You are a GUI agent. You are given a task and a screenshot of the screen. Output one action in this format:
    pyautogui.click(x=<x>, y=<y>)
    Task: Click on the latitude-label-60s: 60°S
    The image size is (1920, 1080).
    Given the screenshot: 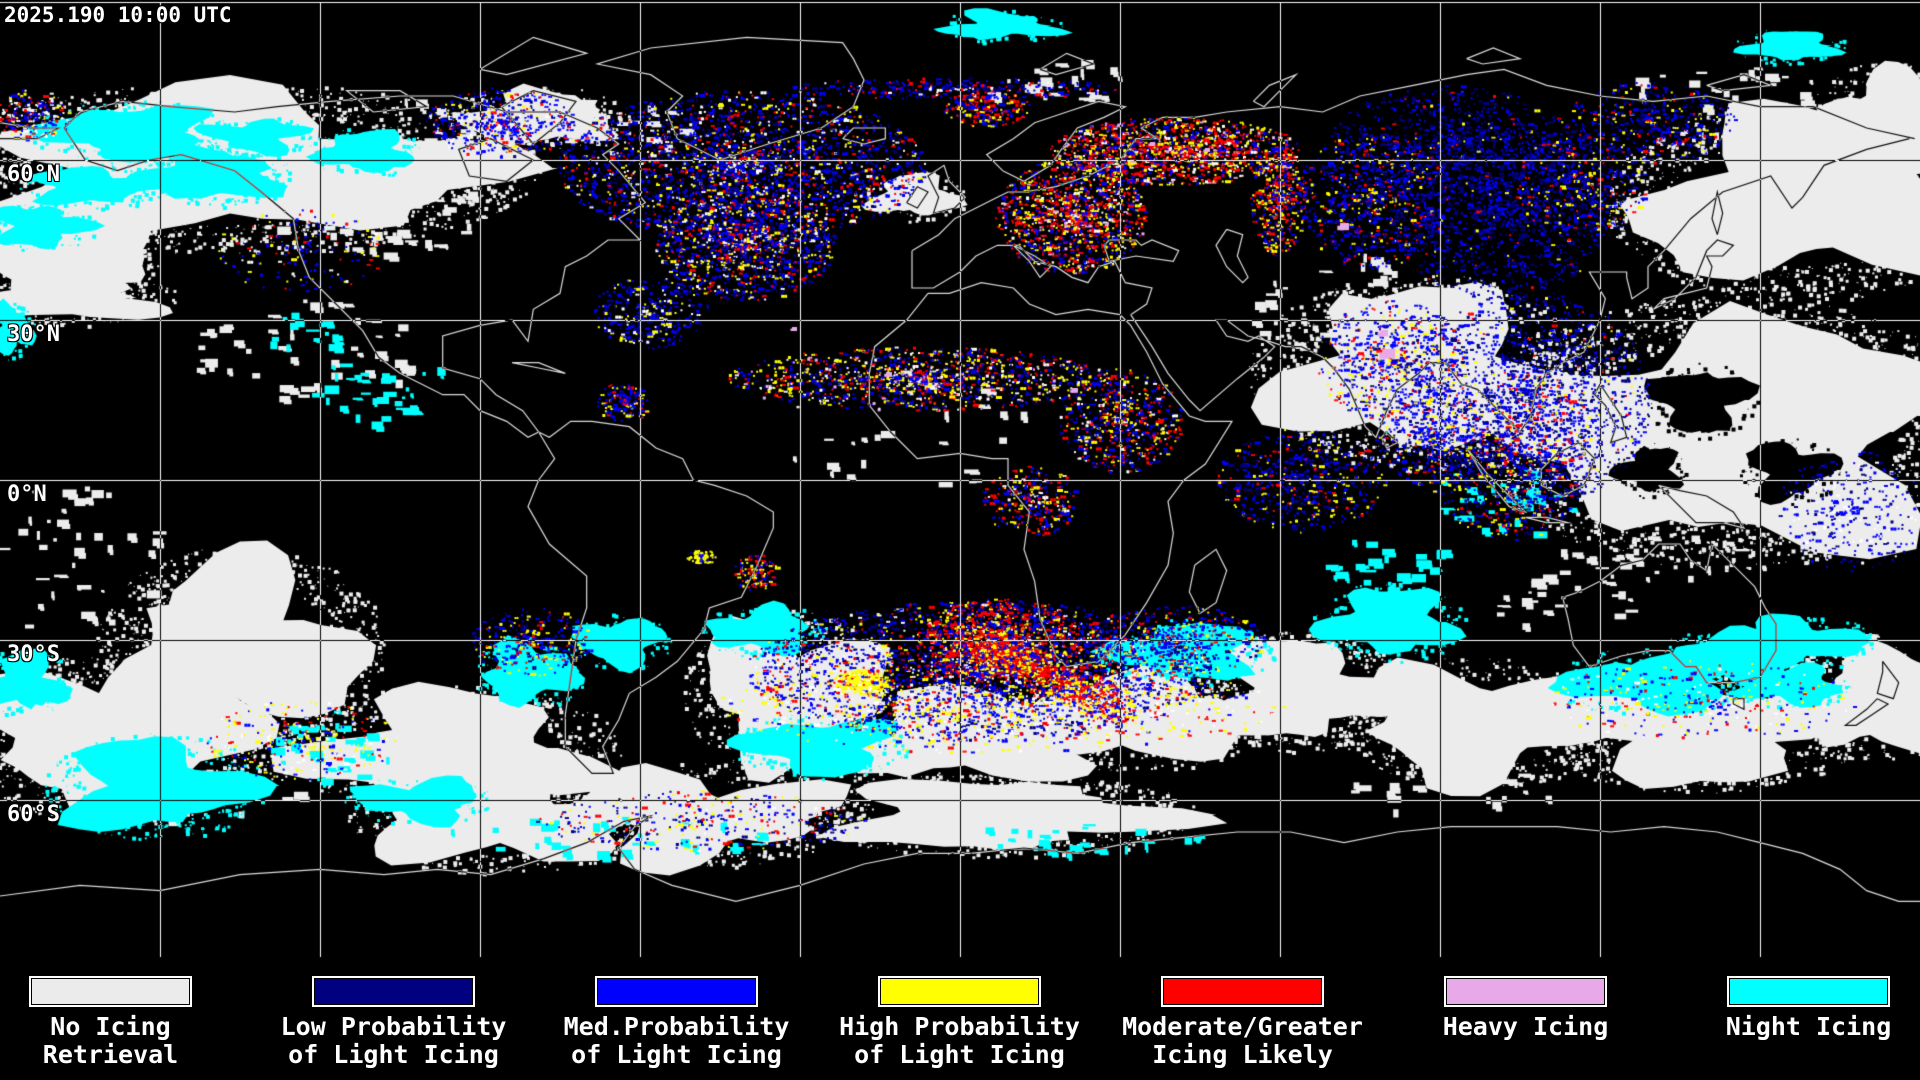 What is the action you would take?
    pyautogui.click(x=33, y=814)
    